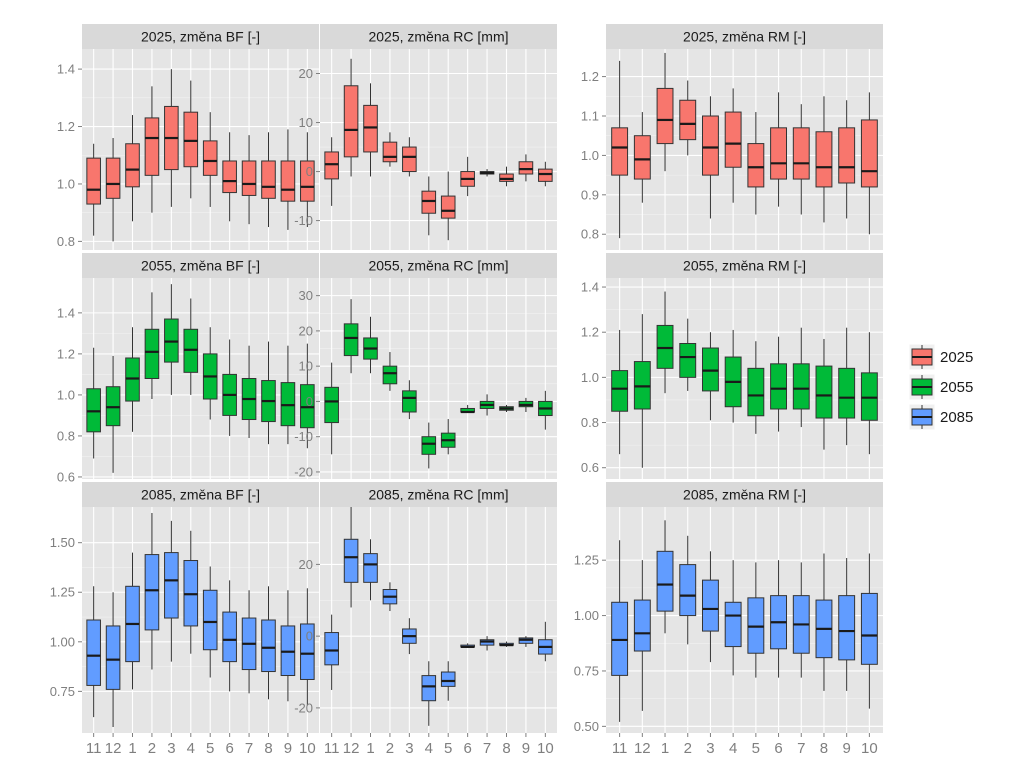  I want to click on x-tick-label: 5, so click(448, 748).